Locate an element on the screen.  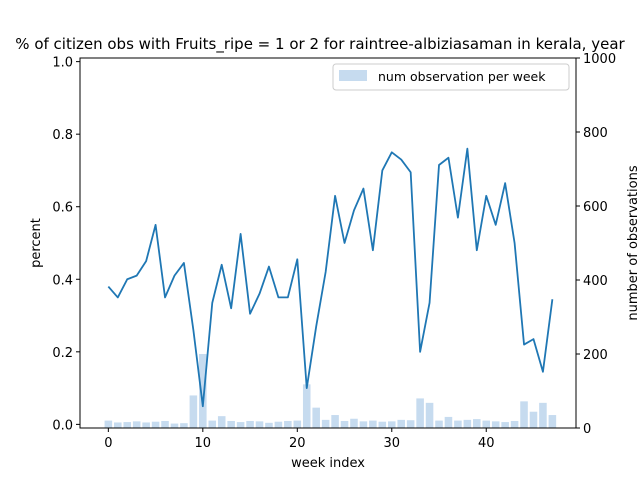
y2-tick-label: 800 is located at coordinates (595, 133).